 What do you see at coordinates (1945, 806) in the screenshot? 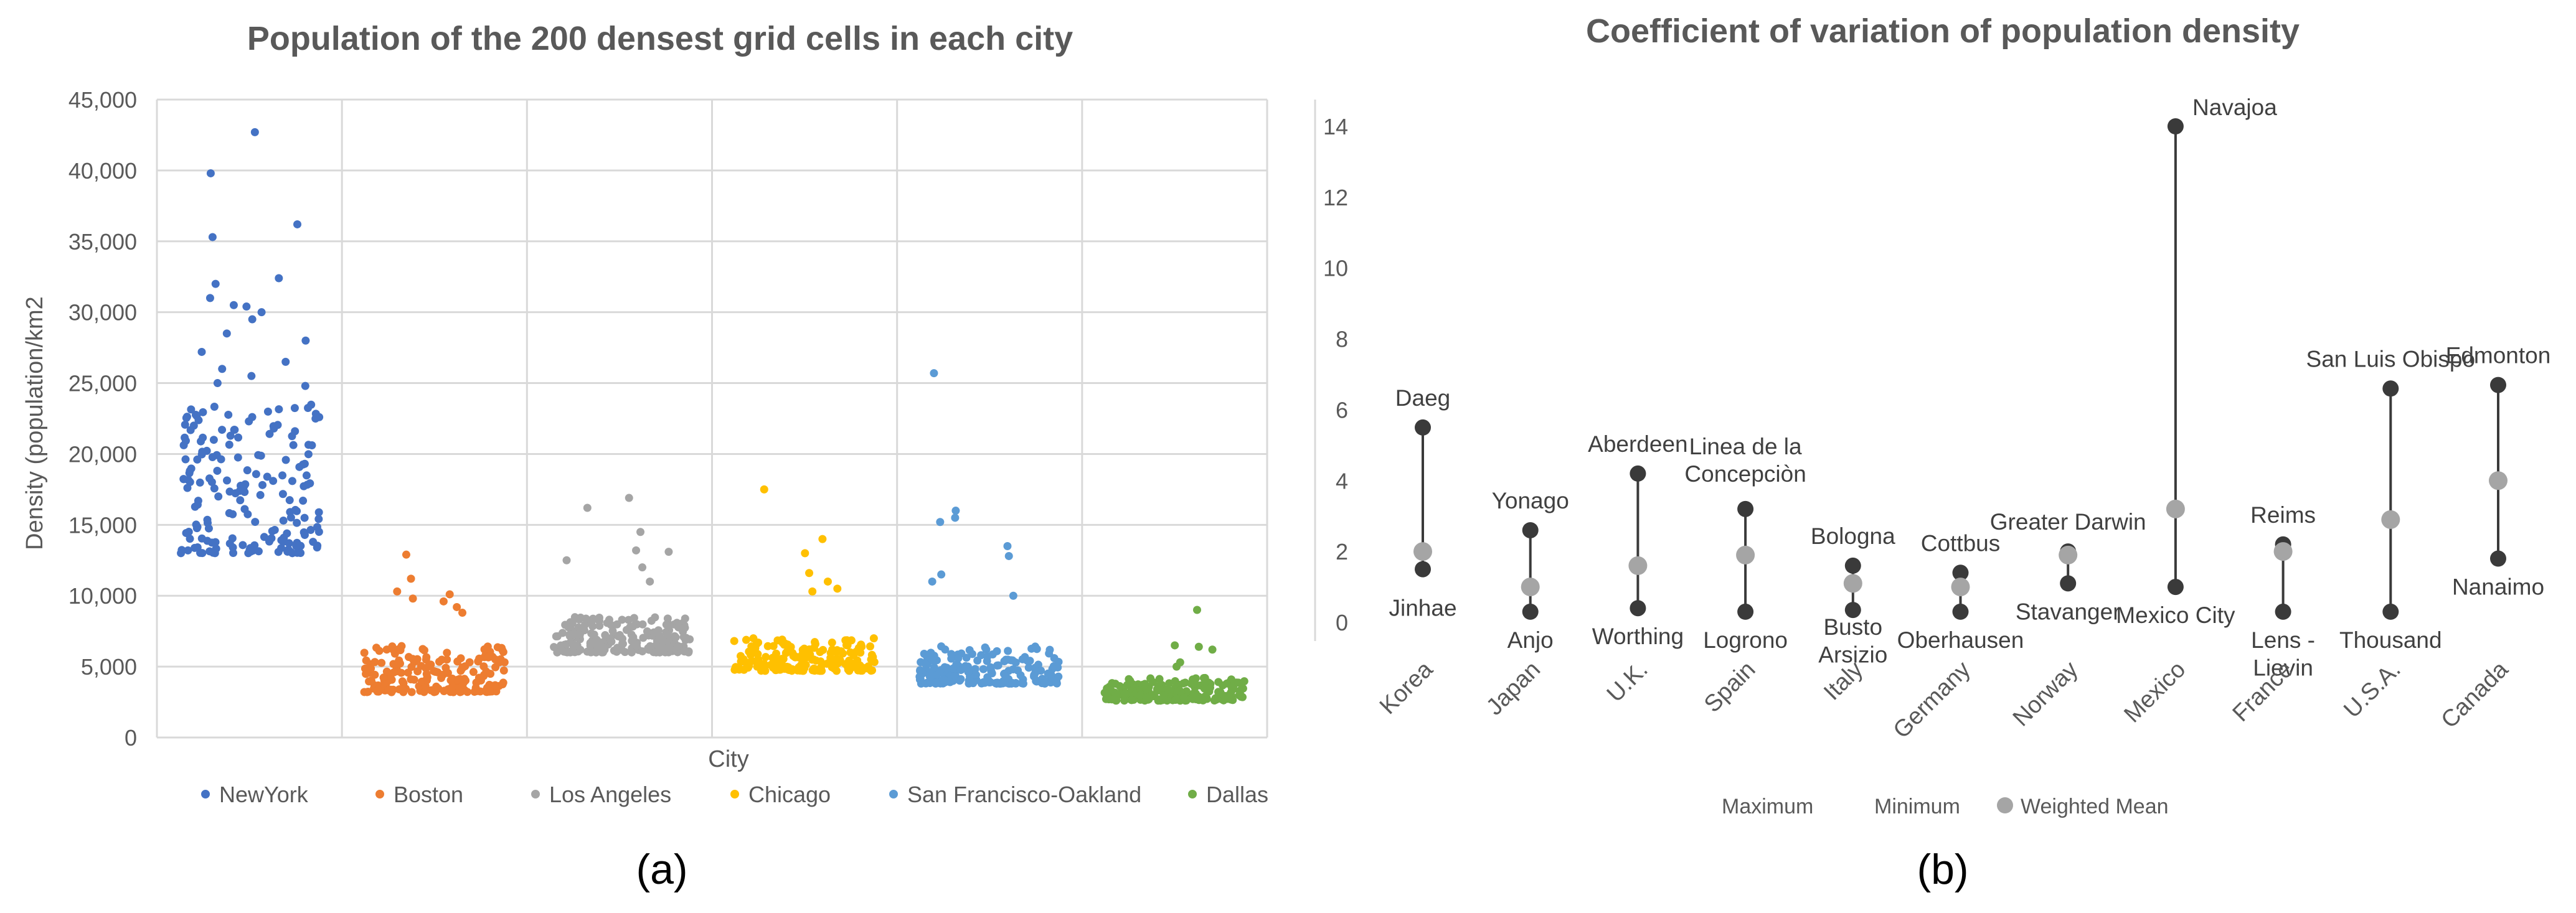
I see `chart-b-legend: Maximum Minimum Weighted Mean` at bounding box center [1945, 806].